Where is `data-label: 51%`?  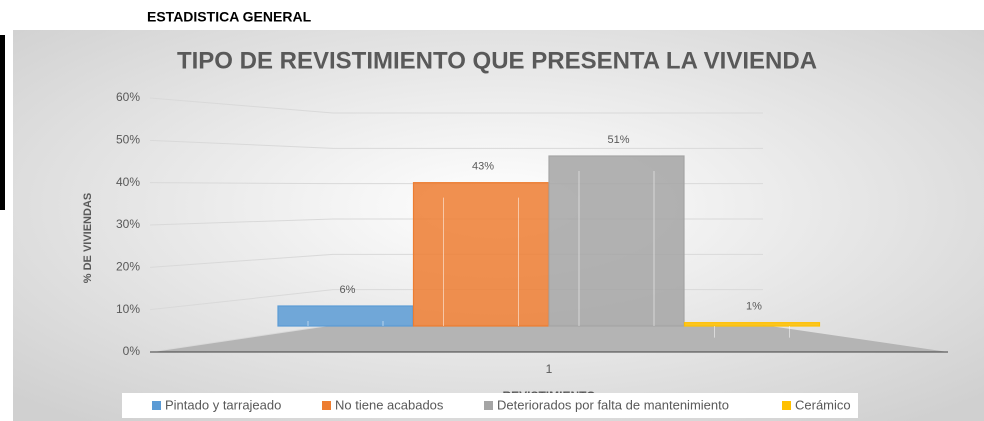 data-label: 51% is located at coordinates (618, 140).